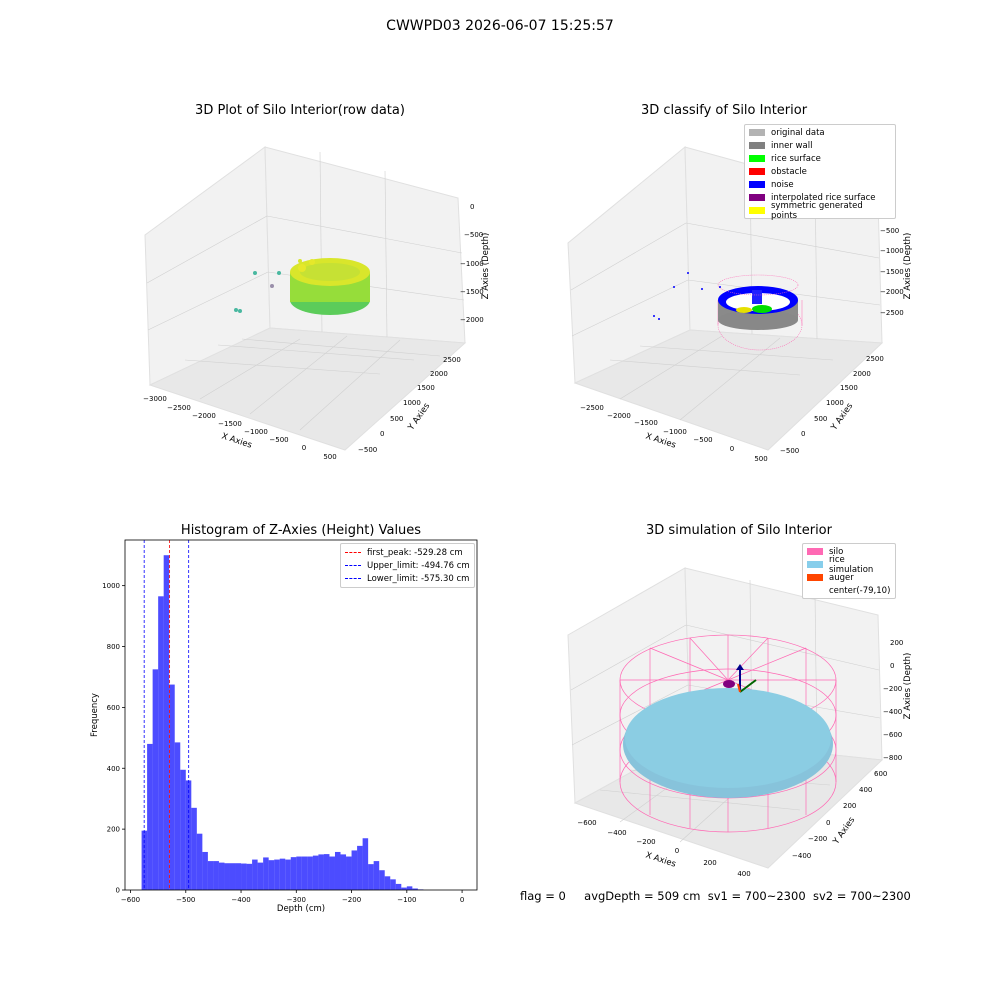 This screenshot has height=1000, width=1000. What do you see at coordinates (592, 408) in the screenshot?
I see `panel2-xtick: −2500` at bounding box center [592, 408].